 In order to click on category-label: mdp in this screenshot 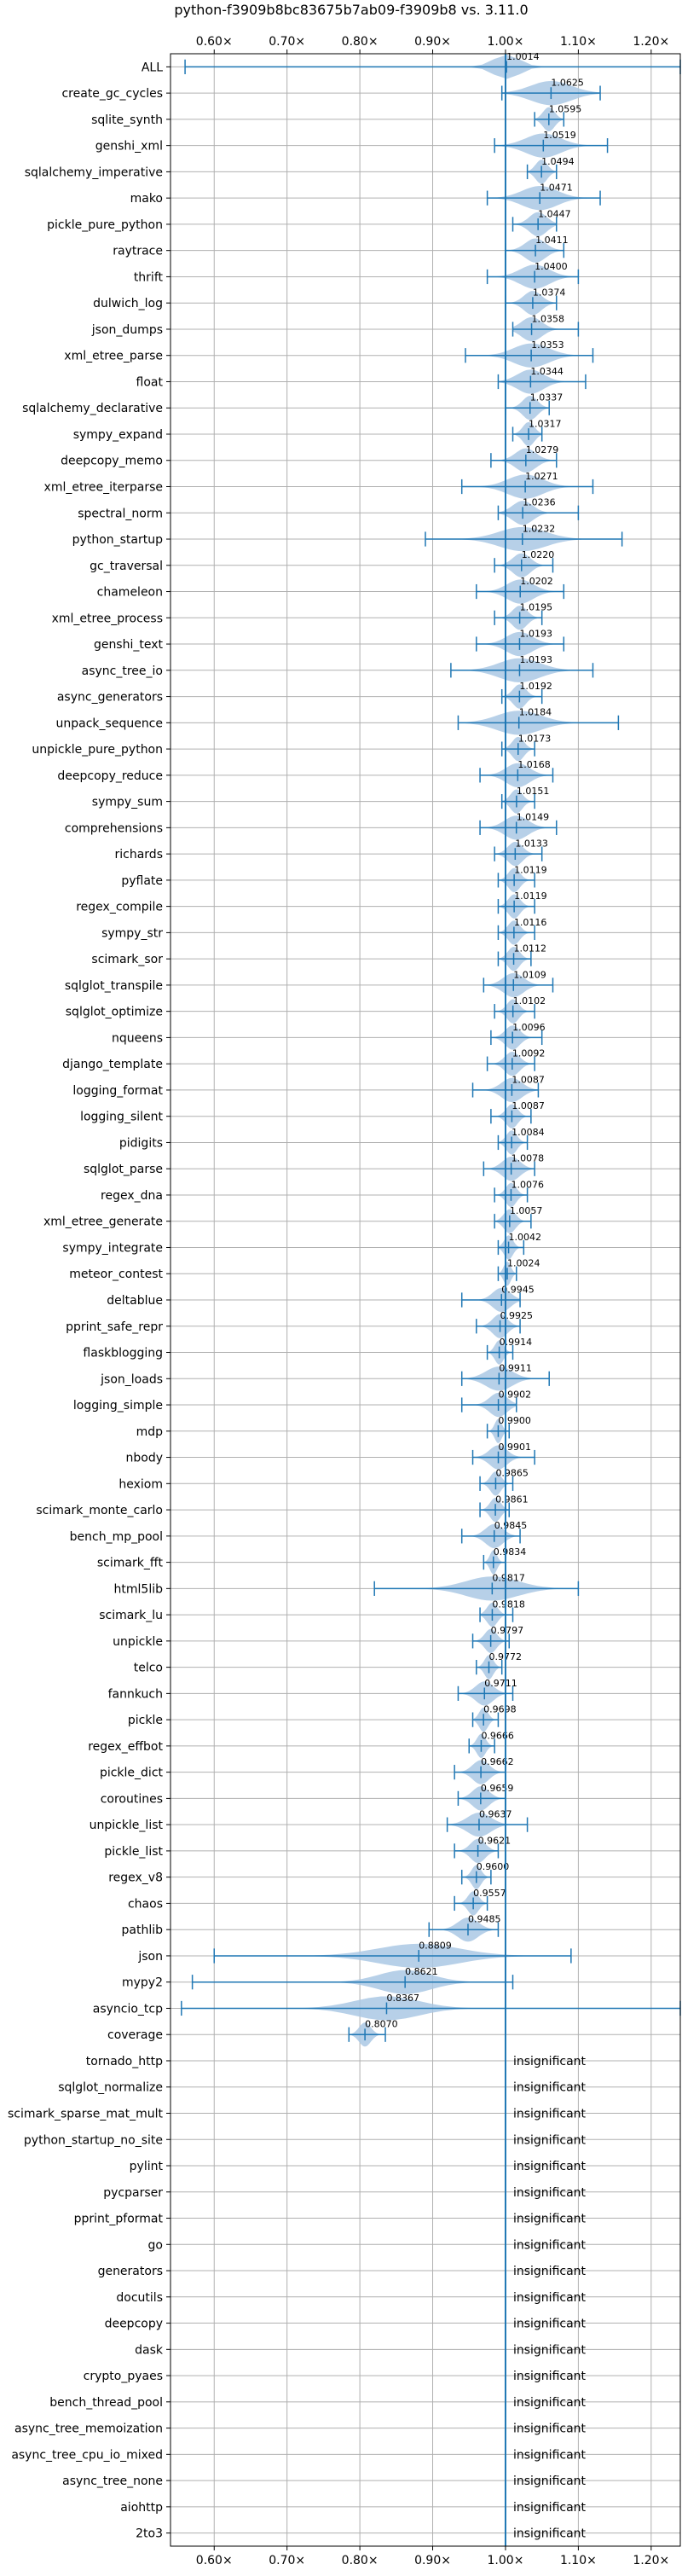, I will do `click(150, 1432)`.